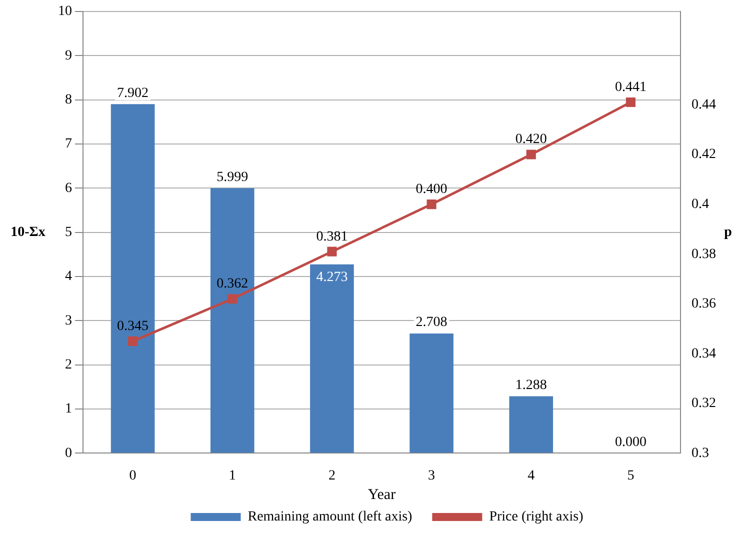 Image resolution: width=744 pixels, height=534 pixels. What do you see at coordinates (68, 188) in the screenshot?
I see `y-tick-label: 6` at bounding box center [68, 188].